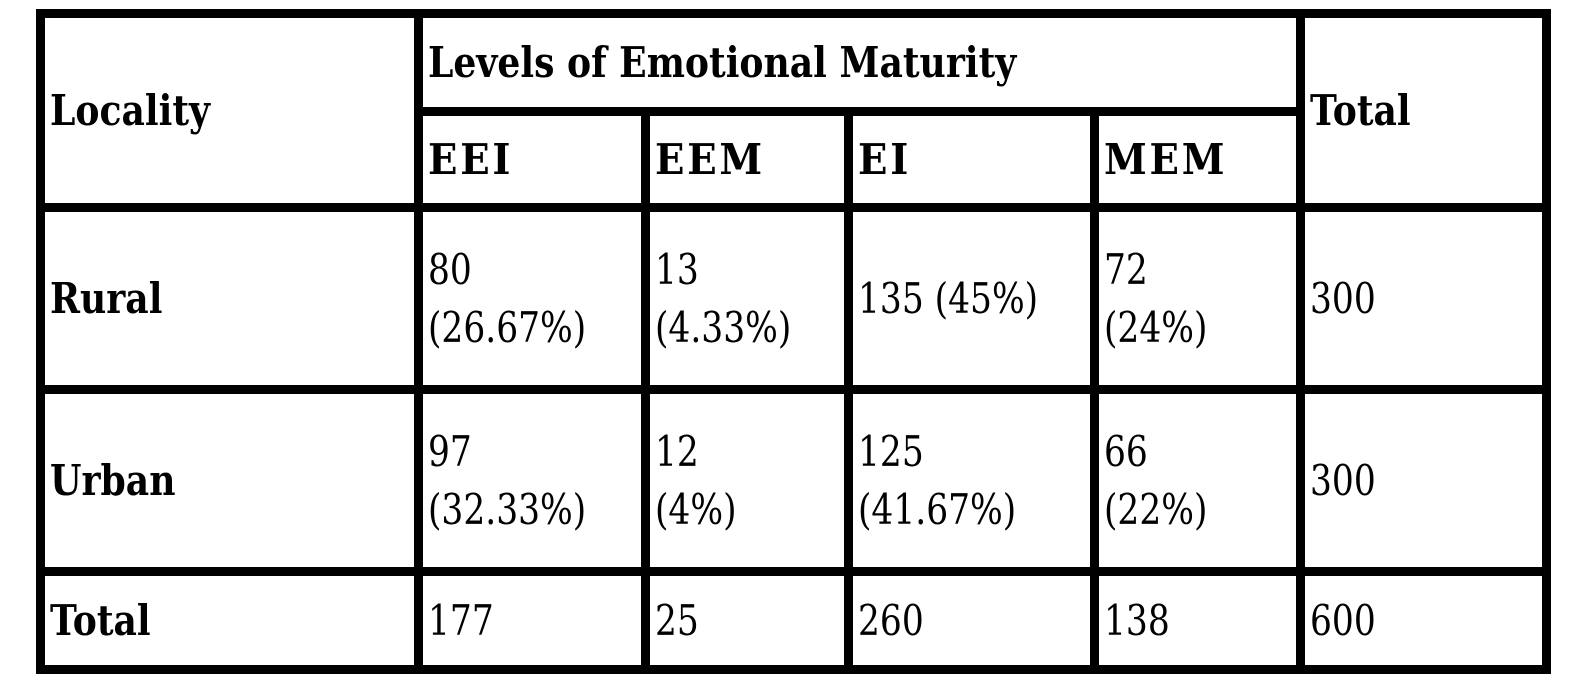  Describe the element at coordinates (891, 620) in the screenshot. I see `cell-count: 260` at that location.